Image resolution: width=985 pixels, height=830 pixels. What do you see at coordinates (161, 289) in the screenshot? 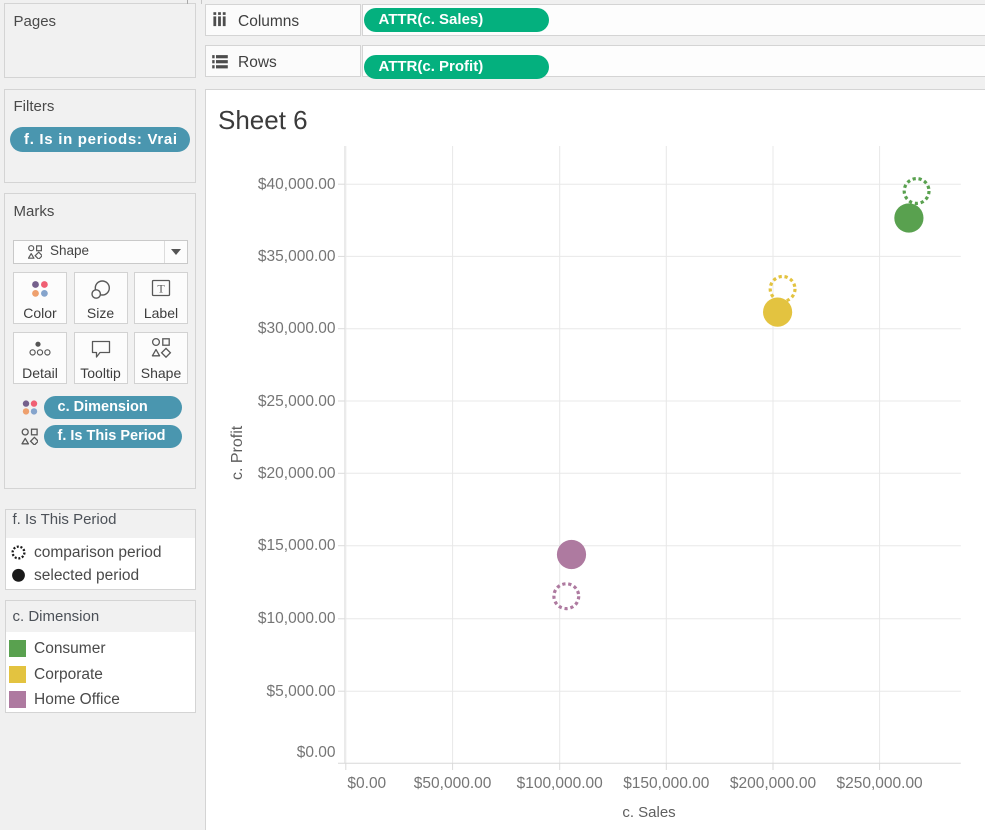
I see `svg-text: T` at bounding box center [161, 289].